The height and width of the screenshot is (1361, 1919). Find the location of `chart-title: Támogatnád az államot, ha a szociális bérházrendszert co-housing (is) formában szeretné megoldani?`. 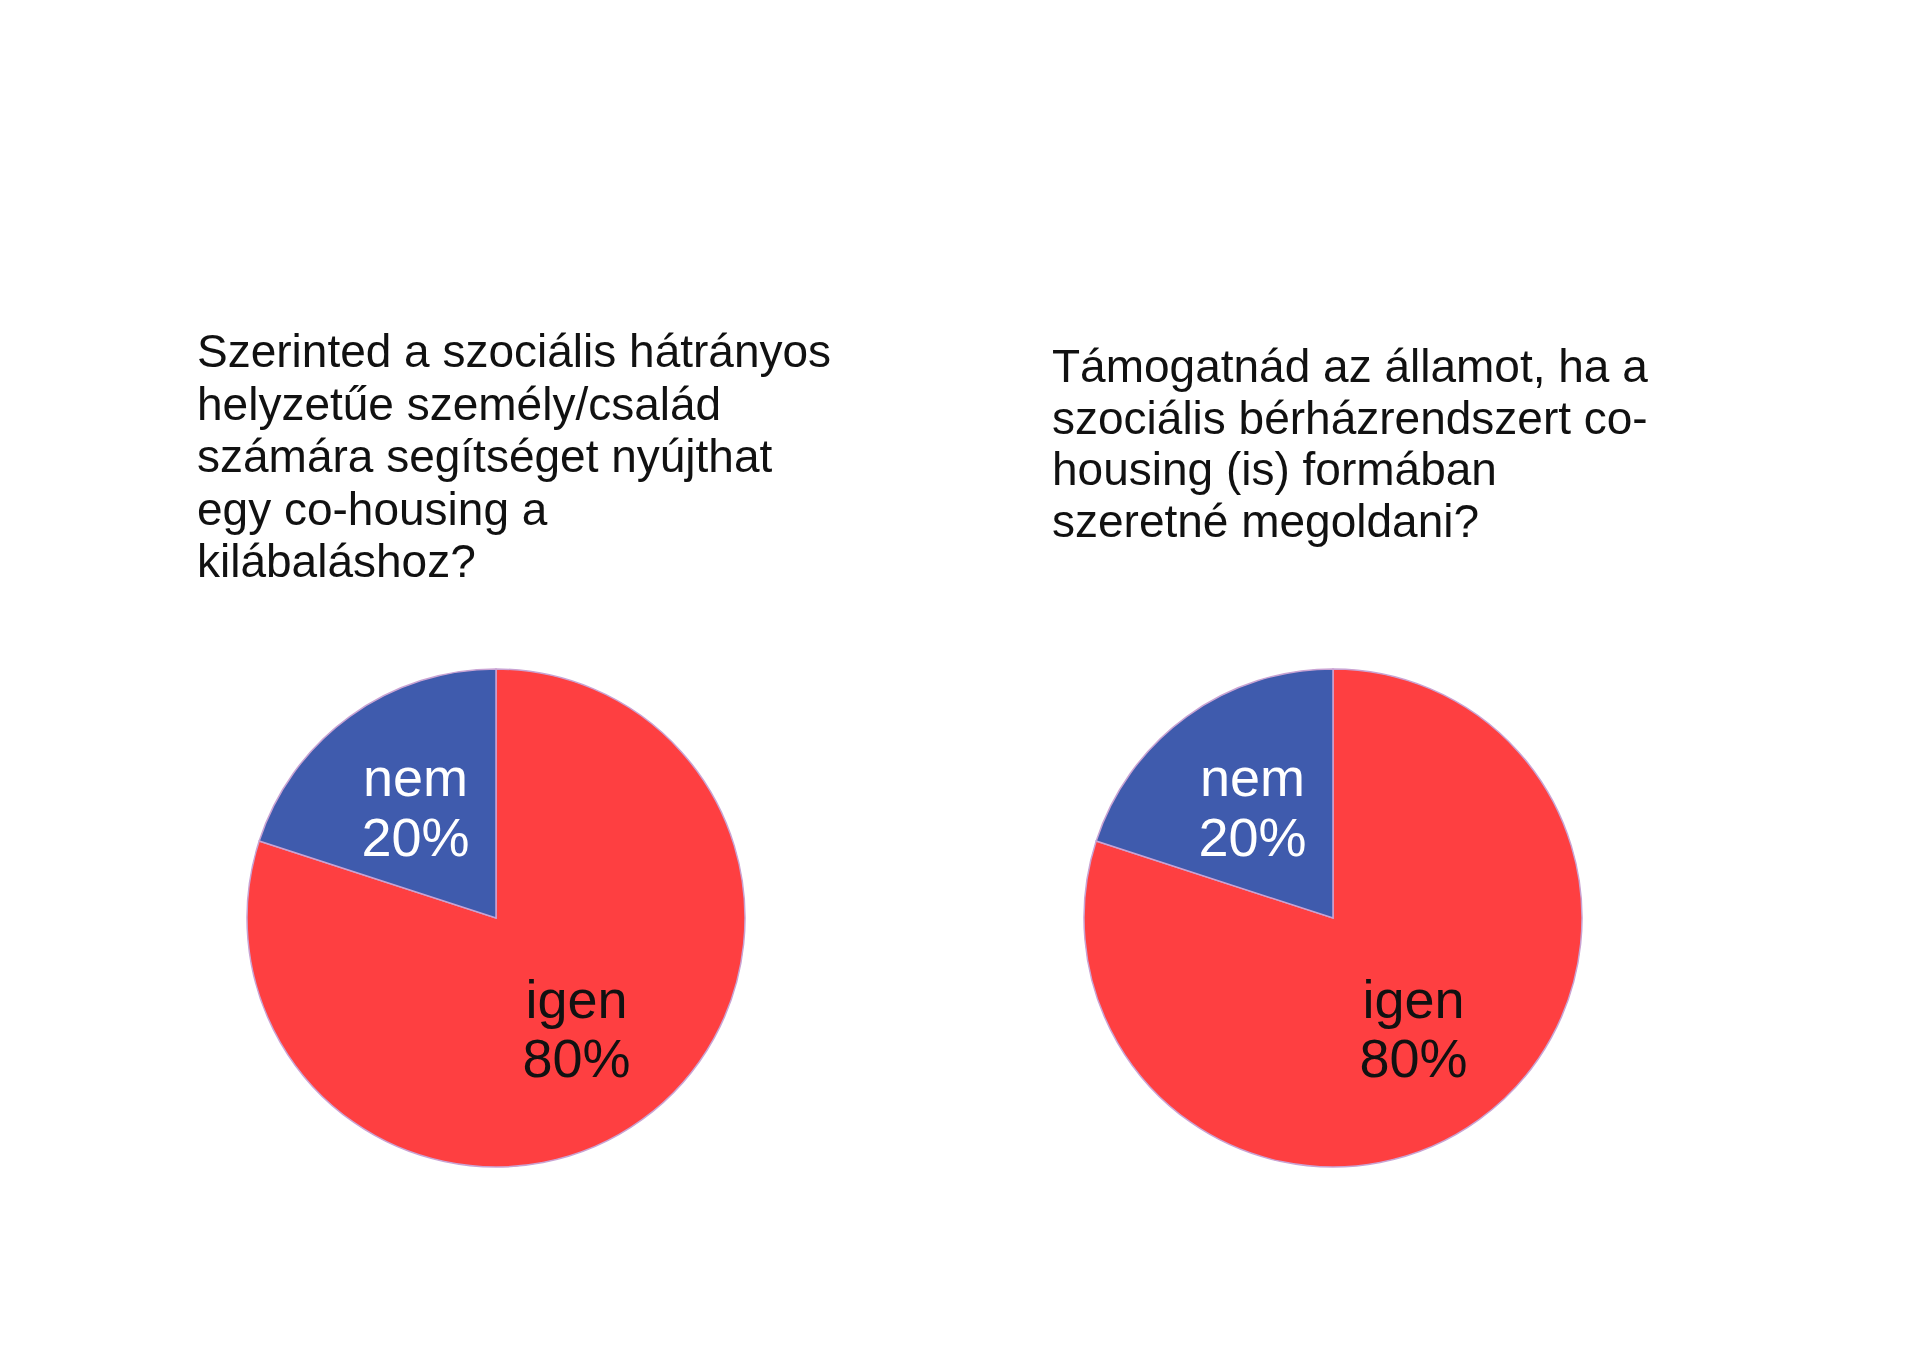

chart-title: Támogatnád az államot, ha a szociális bérházrendszert co-housing (is) formában szeretné megoldani? is located at coordinates (1350, 443).